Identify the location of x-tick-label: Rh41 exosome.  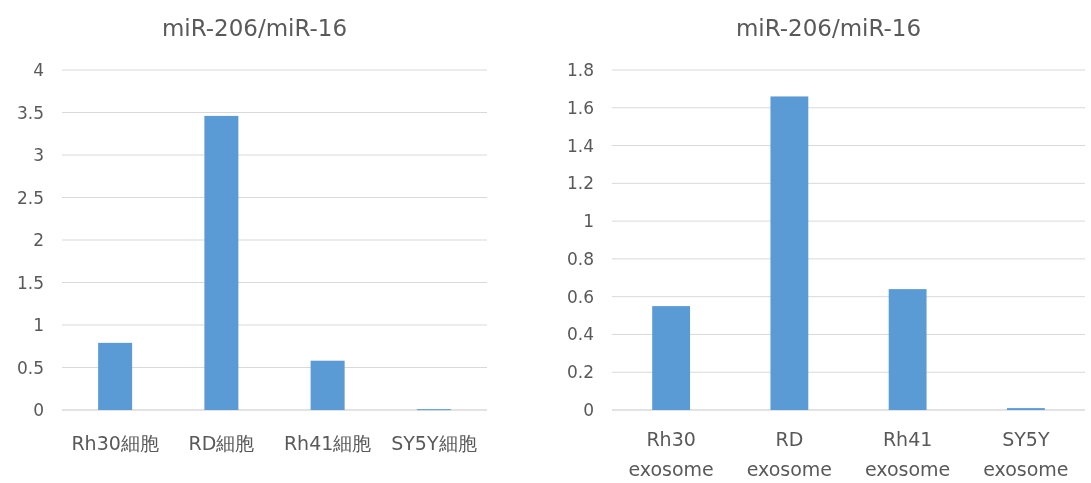
(907, 454).